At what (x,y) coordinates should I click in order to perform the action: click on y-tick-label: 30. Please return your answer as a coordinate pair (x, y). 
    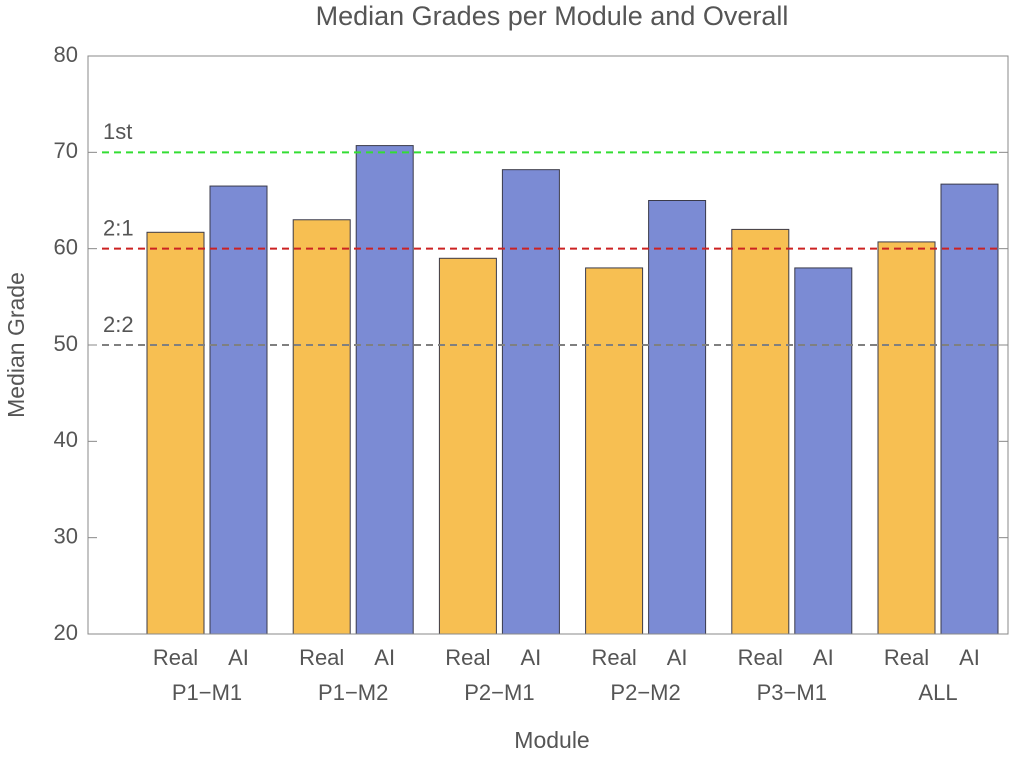
    Looking at the image, I should click on (66, 535).